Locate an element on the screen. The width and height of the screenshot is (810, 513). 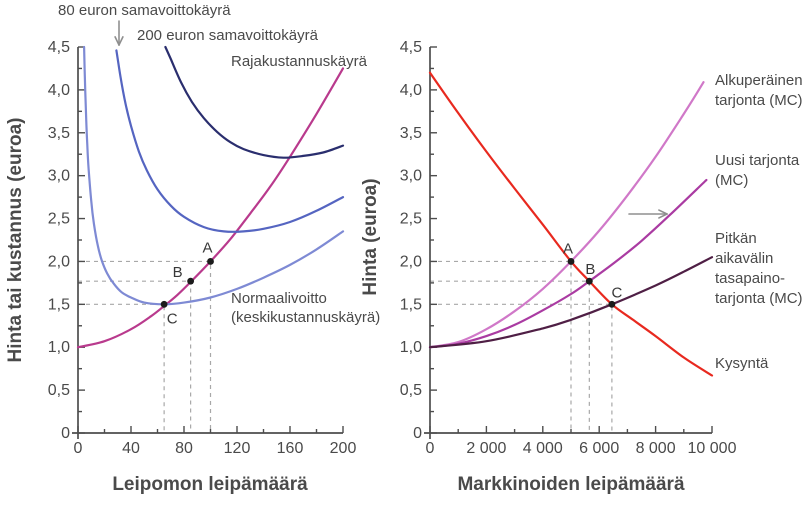
curve-label-80-euron-samavoittok-yr: 80 euron samavoittokäyrä is located at coordinates (144, 10).